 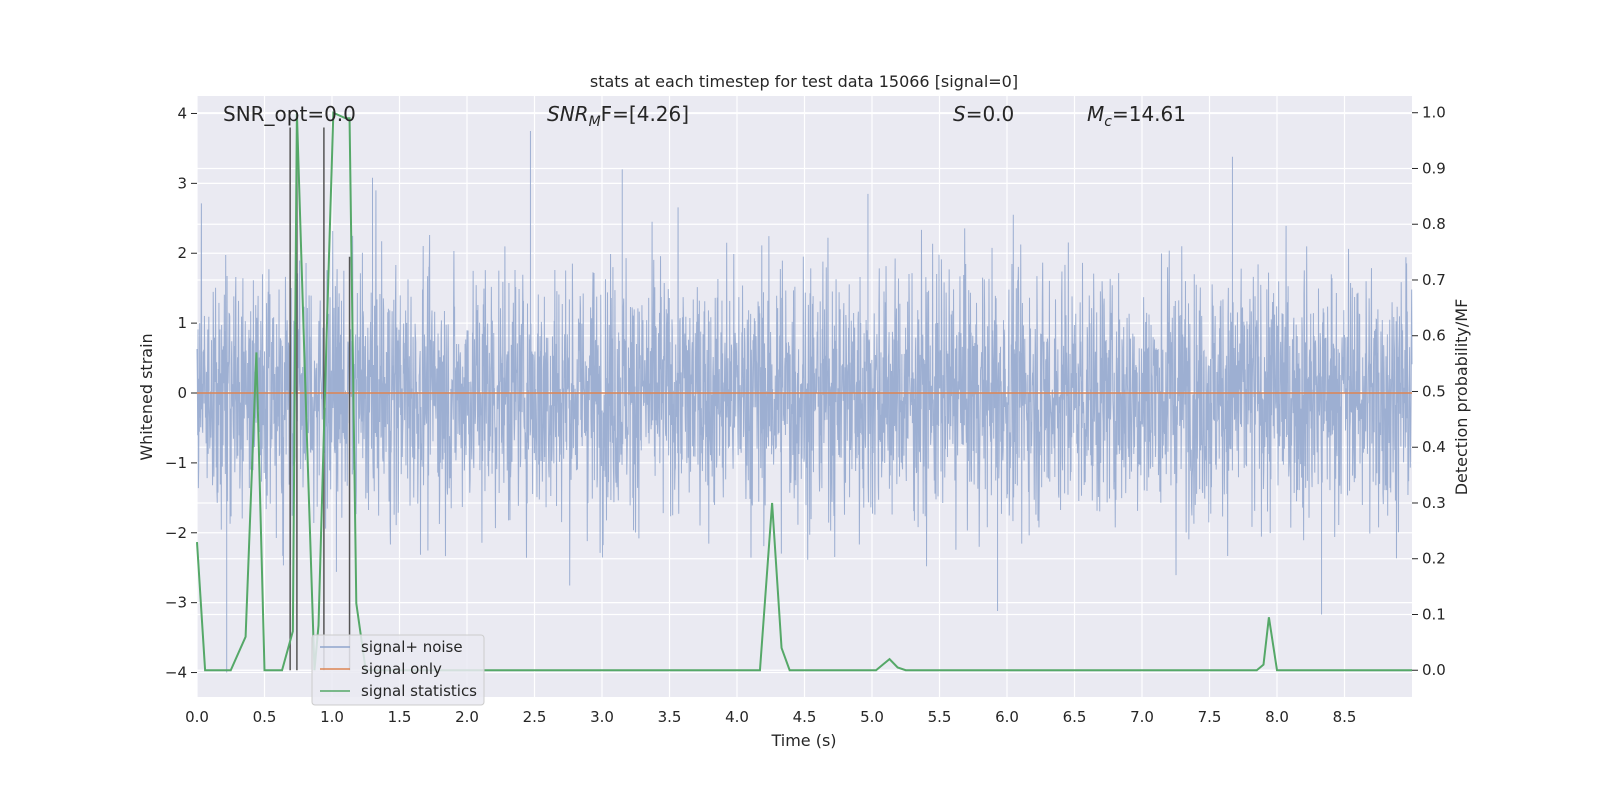 I want to click on x-tick-label: 0.5, so click(x=265, y=717).